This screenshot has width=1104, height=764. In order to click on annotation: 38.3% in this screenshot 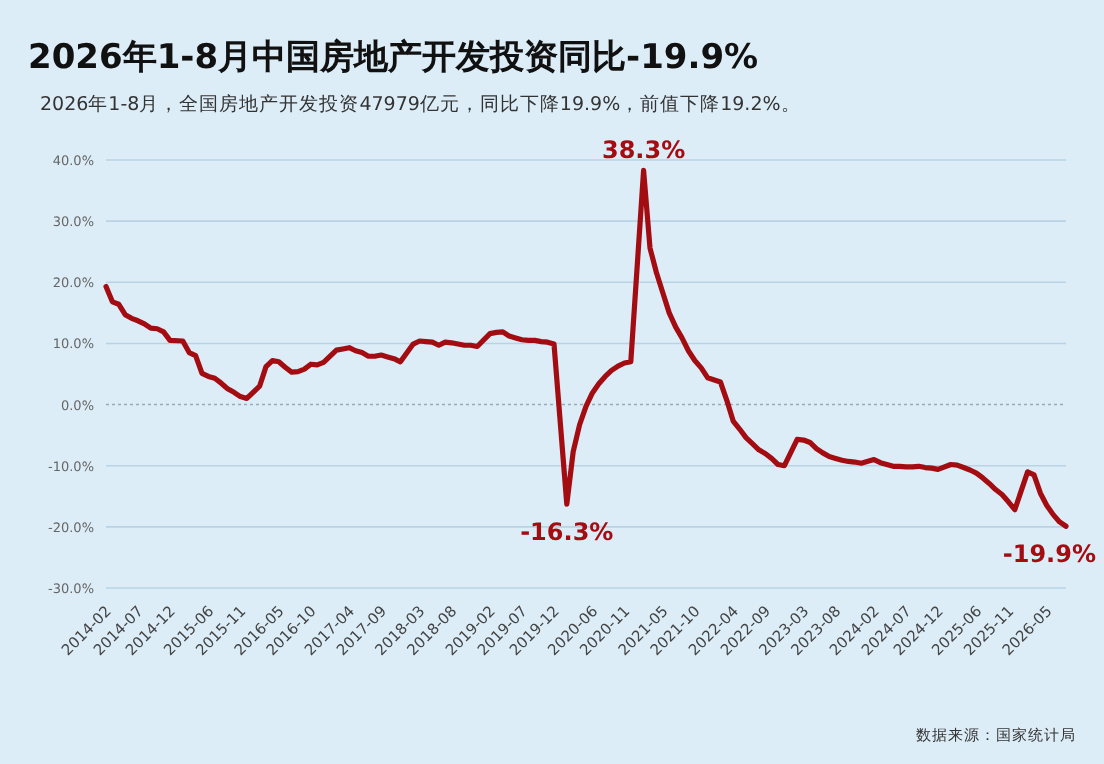, I will do `click(643, 150)`.